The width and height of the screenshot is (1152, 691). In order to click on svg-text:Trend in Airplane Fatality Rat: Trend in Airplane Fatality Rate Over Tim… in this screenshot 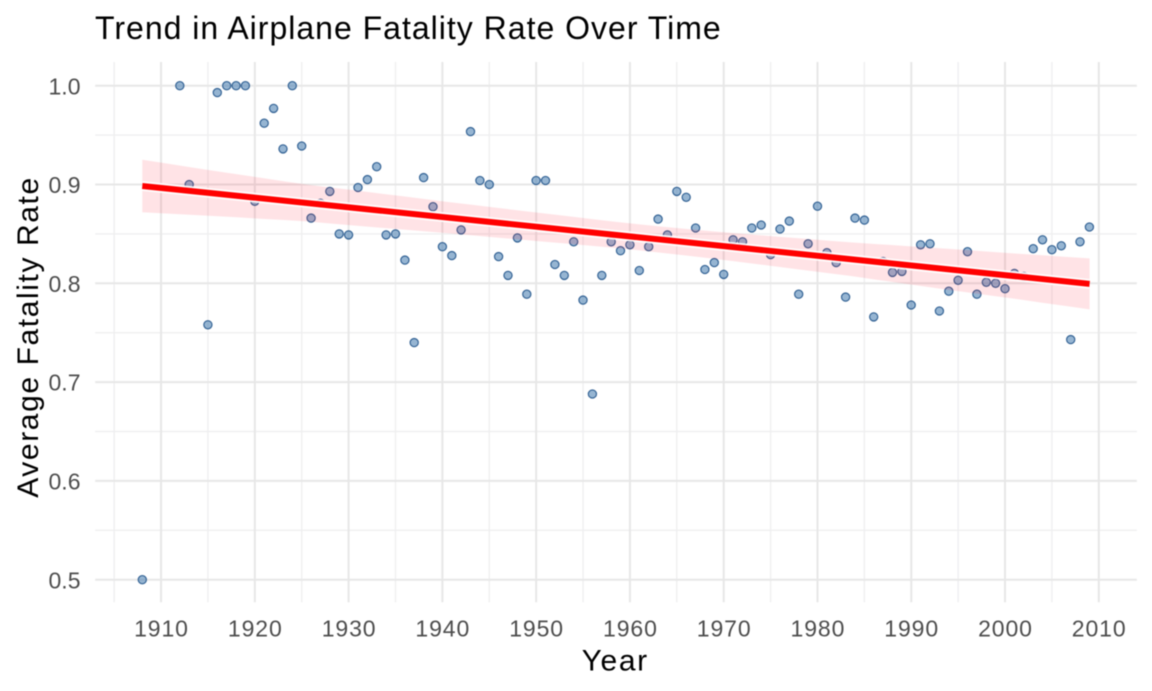, I will do `click(408, 28)`.